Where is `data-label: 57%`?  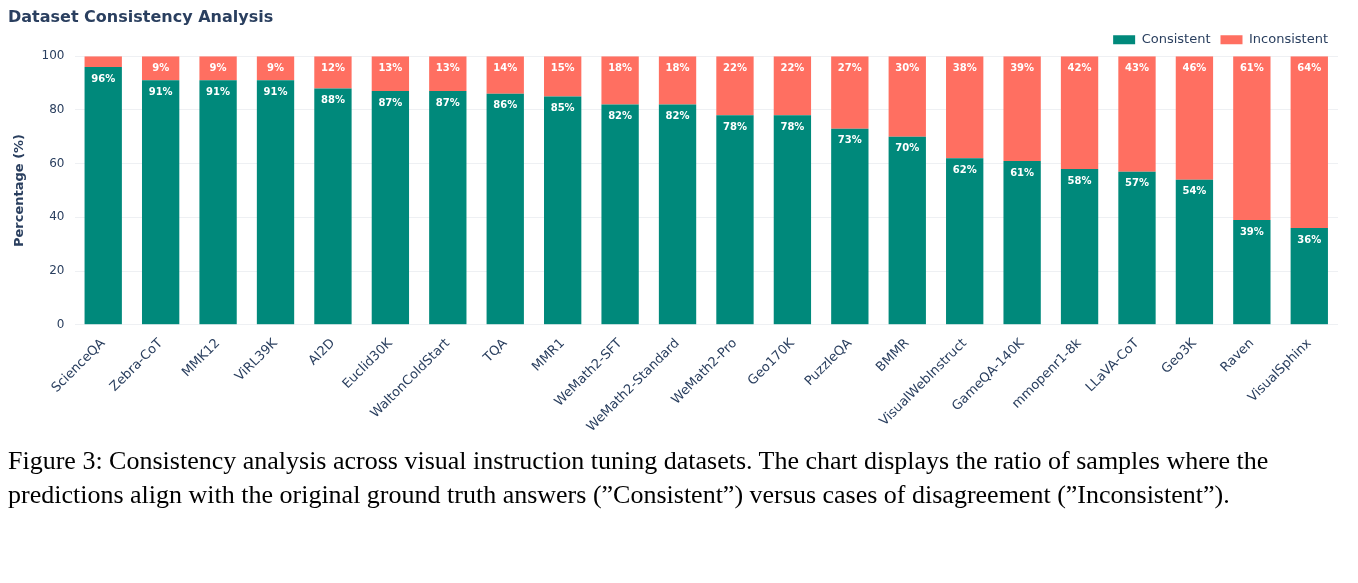 data-label: 57% is located at coordinates (1137, 183).